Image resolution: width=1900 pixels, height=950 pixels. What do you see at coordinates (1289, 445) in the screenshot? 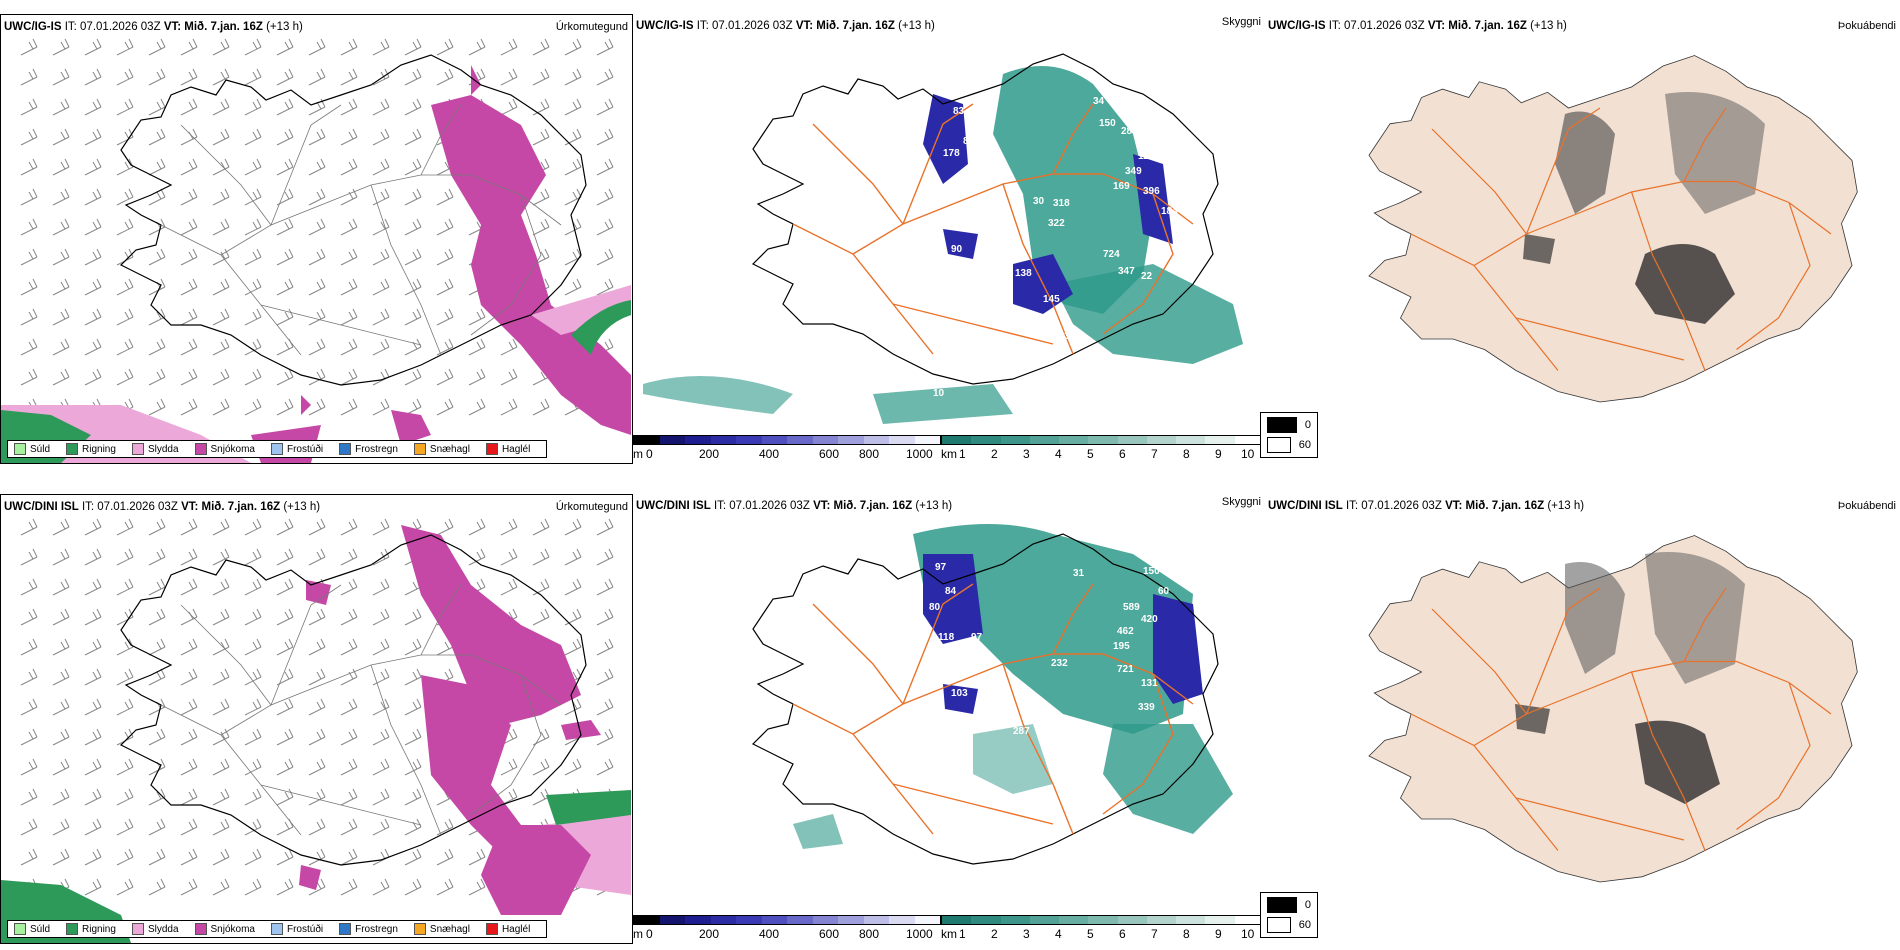
I see `fog-legend-row: 60` at bounding box center [1289, 445].